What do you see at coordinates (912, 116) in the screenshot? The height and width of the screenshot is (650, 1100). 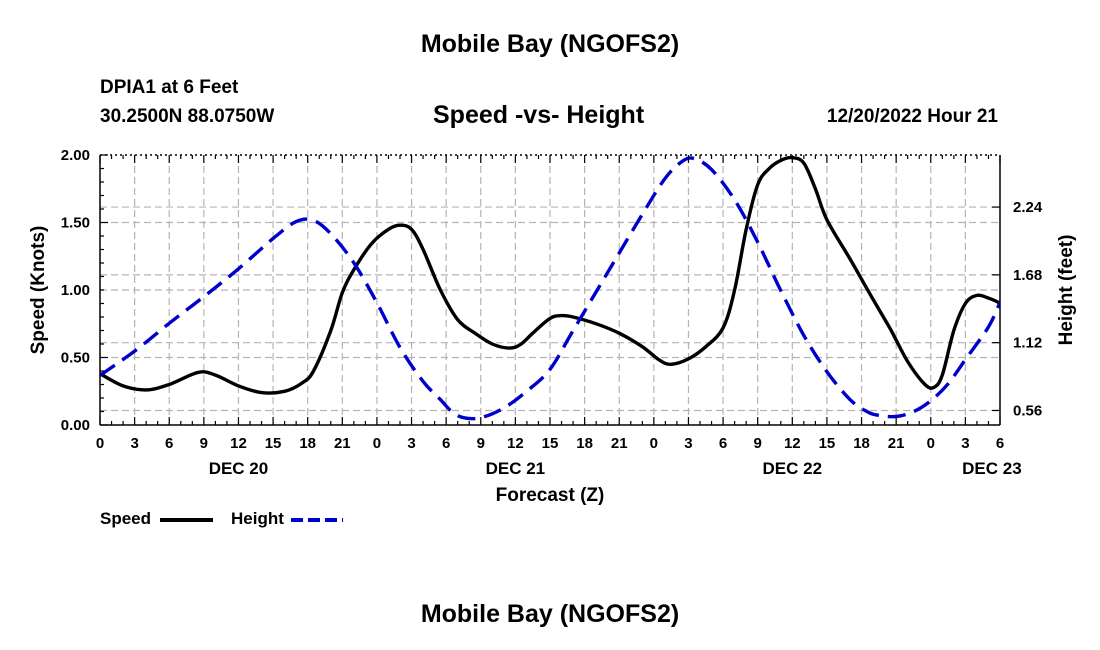 I see `forecast-datetime: 12/20/2022 Hour 21` at bounding box center [912, 116].